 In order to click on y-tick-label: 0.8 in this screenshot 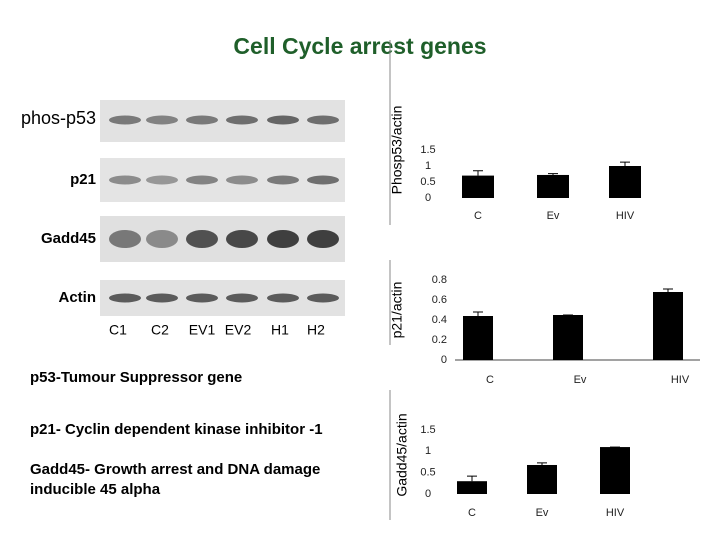, I will do `click(439, 280)`.